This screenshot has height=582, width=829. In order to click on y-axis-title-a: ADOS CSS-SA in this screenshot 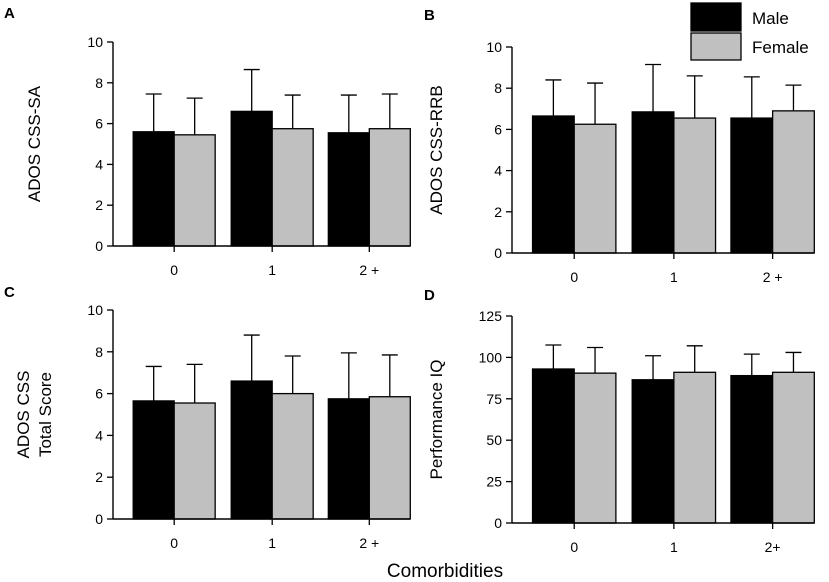, I will do `click(34, 143)`.